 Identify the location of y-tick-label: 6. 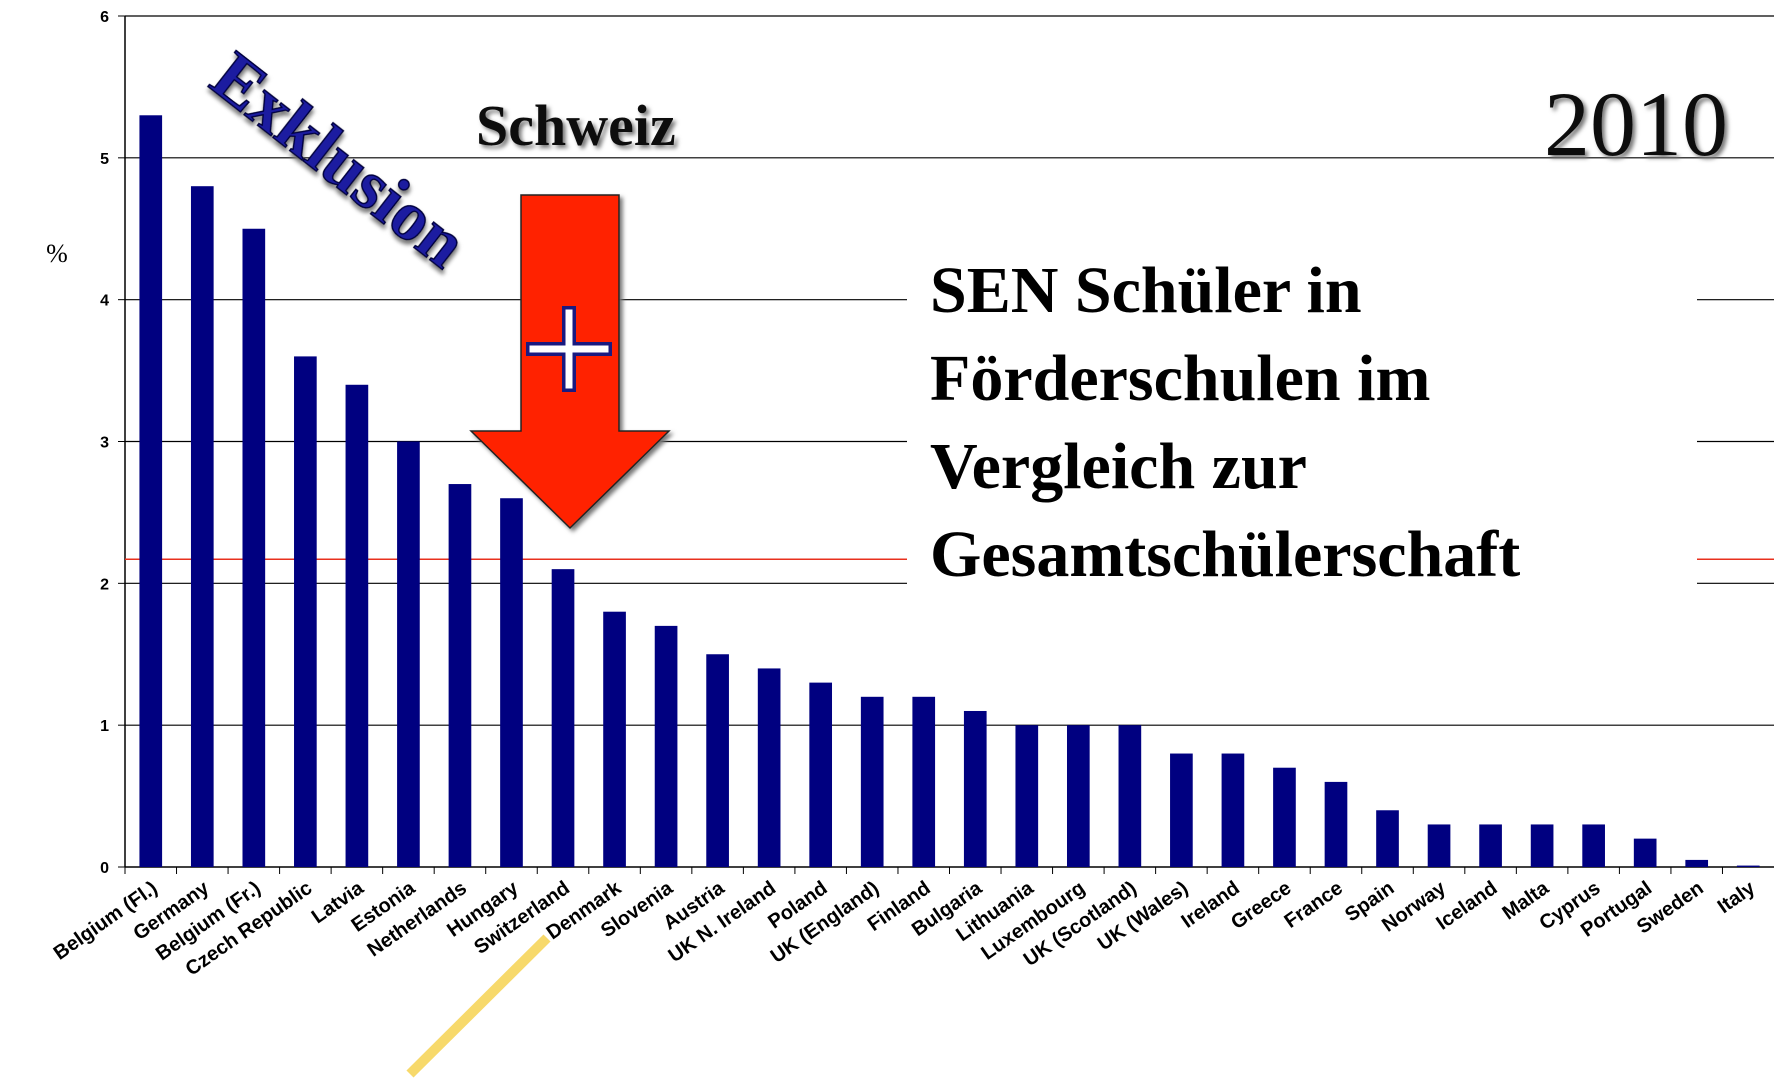
(104, 17).